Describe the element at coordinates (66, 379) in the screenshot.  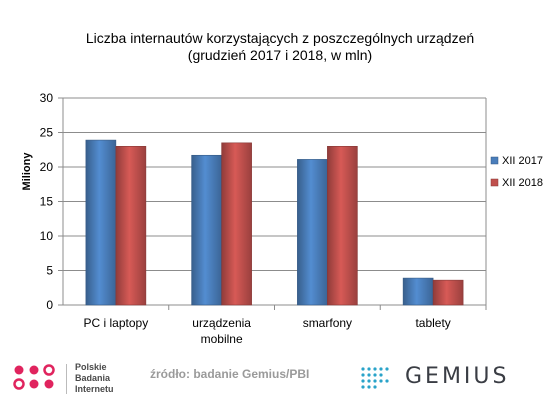
I see `logo-separator` at that location.